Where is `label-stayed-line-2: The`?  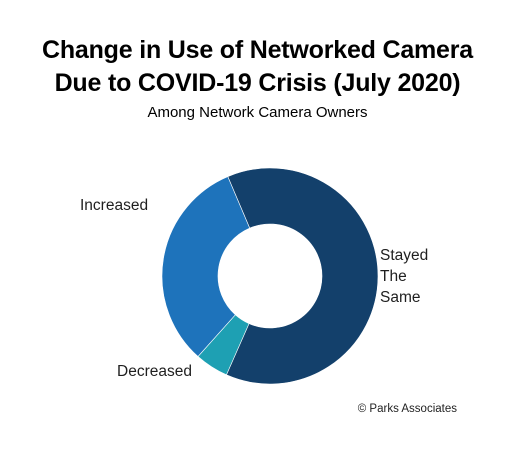 label-stayed-line-2: The is located at coordinates (393, 276).